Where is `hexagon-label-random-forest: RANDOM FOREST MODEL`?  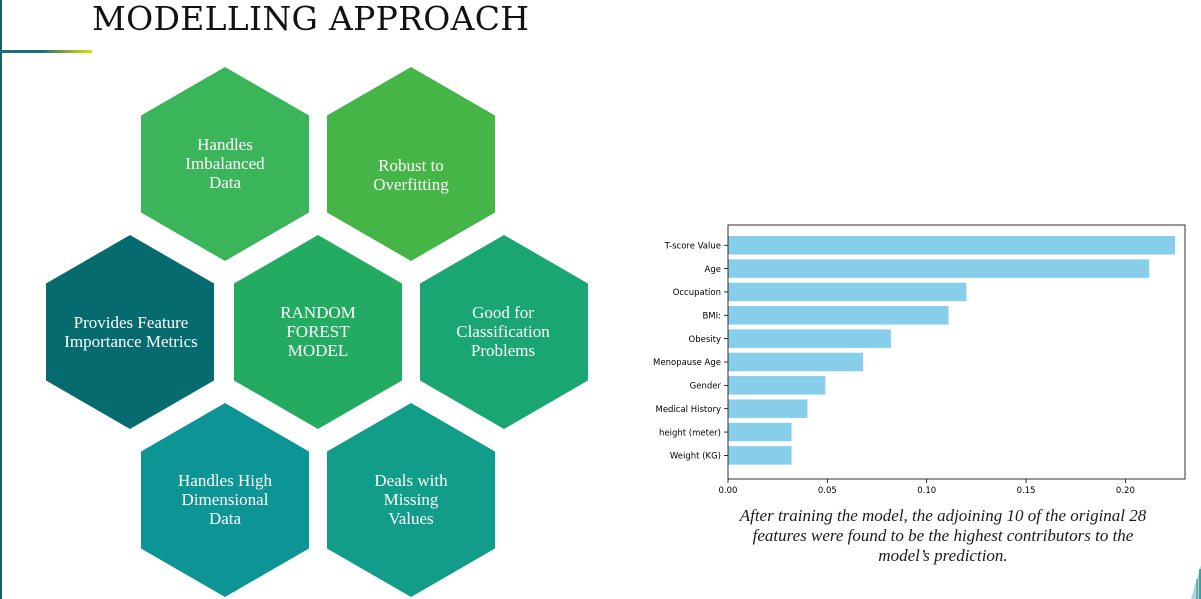 hexagon-label-random-forest: RANDOM FOREST MODEL is located at coordinates (318, 331).